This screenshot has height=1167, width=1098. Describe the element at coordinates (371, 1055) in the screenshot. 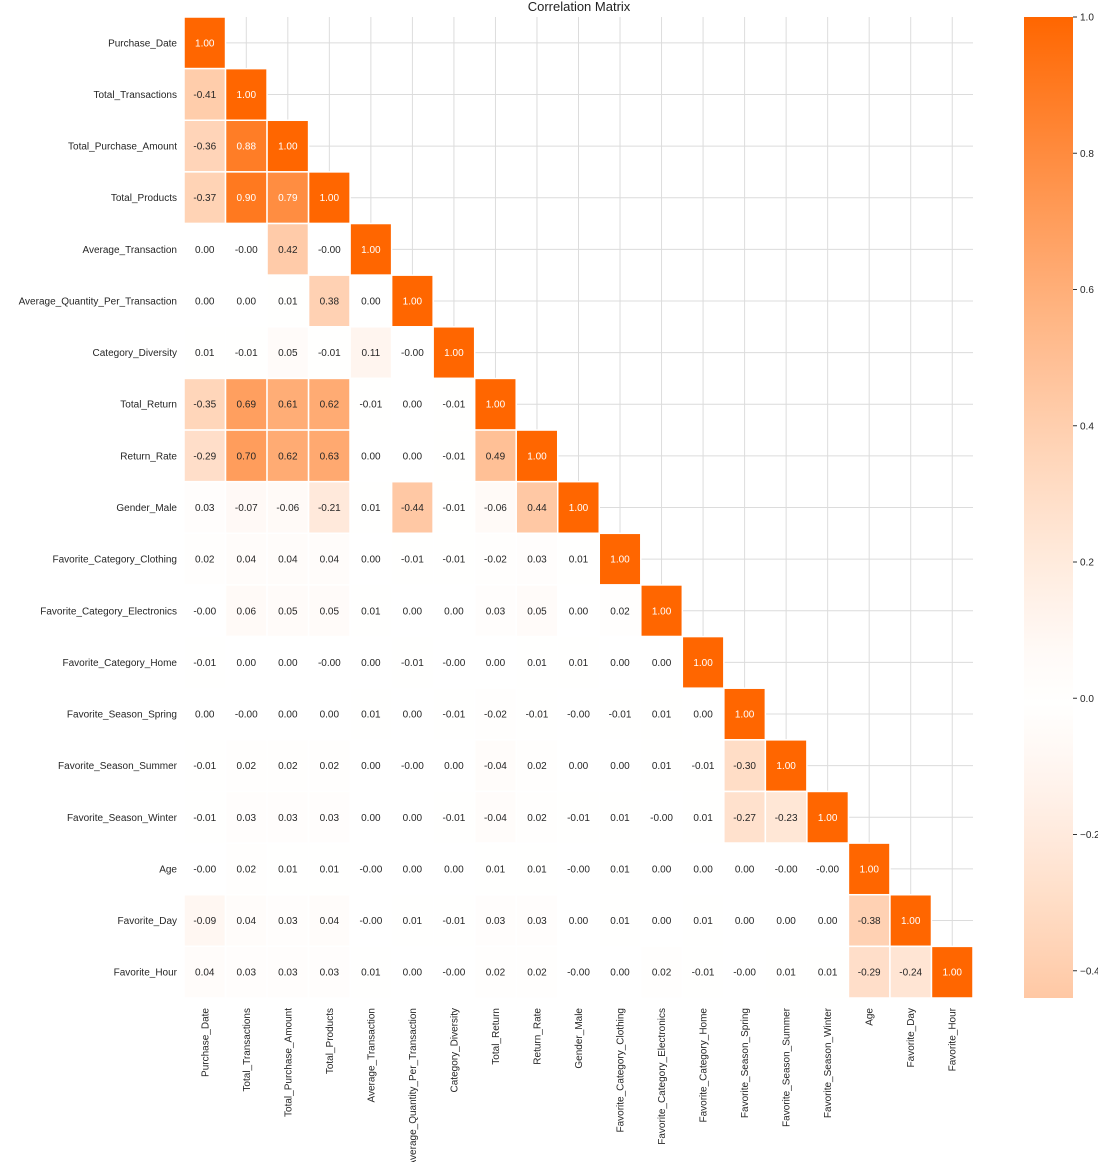

I see `x-tick-label: Average_Transaction` at that location.